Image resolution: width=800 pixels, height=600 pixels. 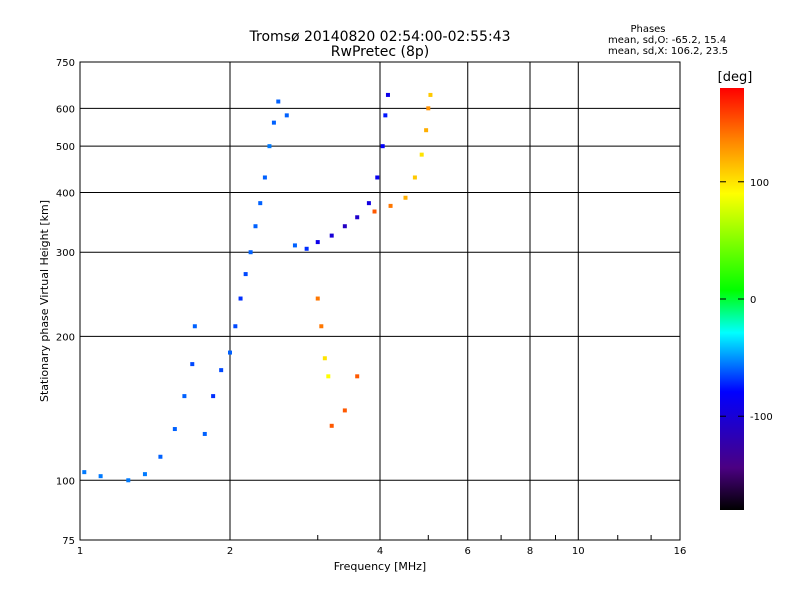 What do you see at coordinates (65, 481) in the screenshot?
I see `y-tick-label: 100` at bounding box center [65, 481].